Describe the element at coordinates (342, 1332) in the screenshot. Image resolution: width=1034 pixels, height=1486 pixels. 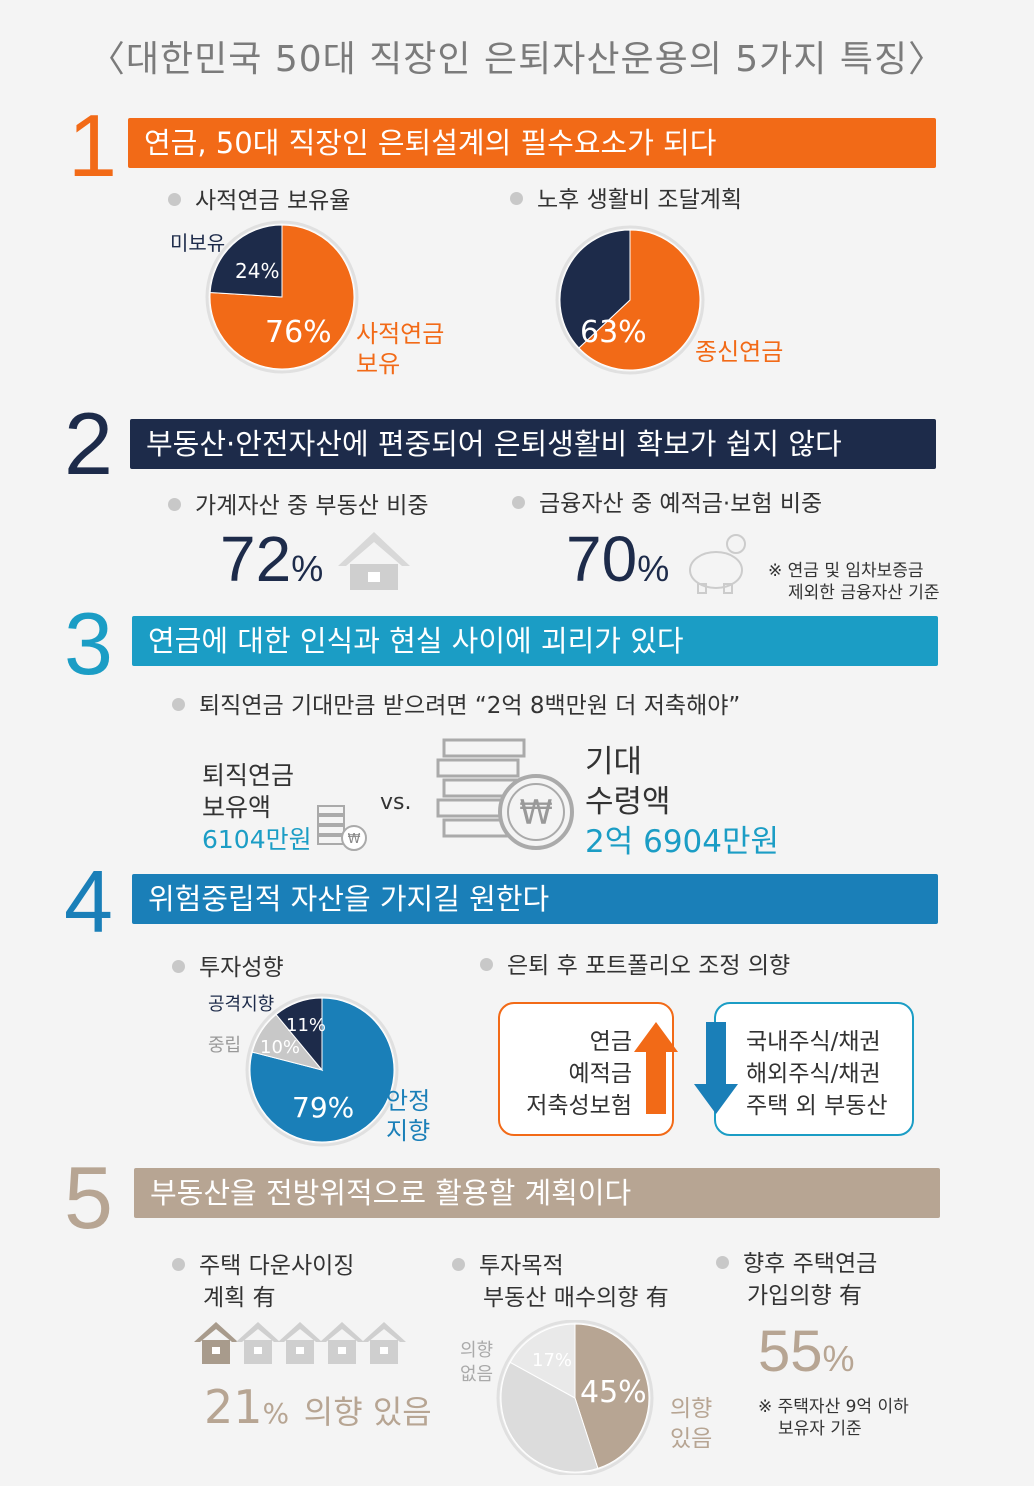
I see `house-3-roof` at that location.